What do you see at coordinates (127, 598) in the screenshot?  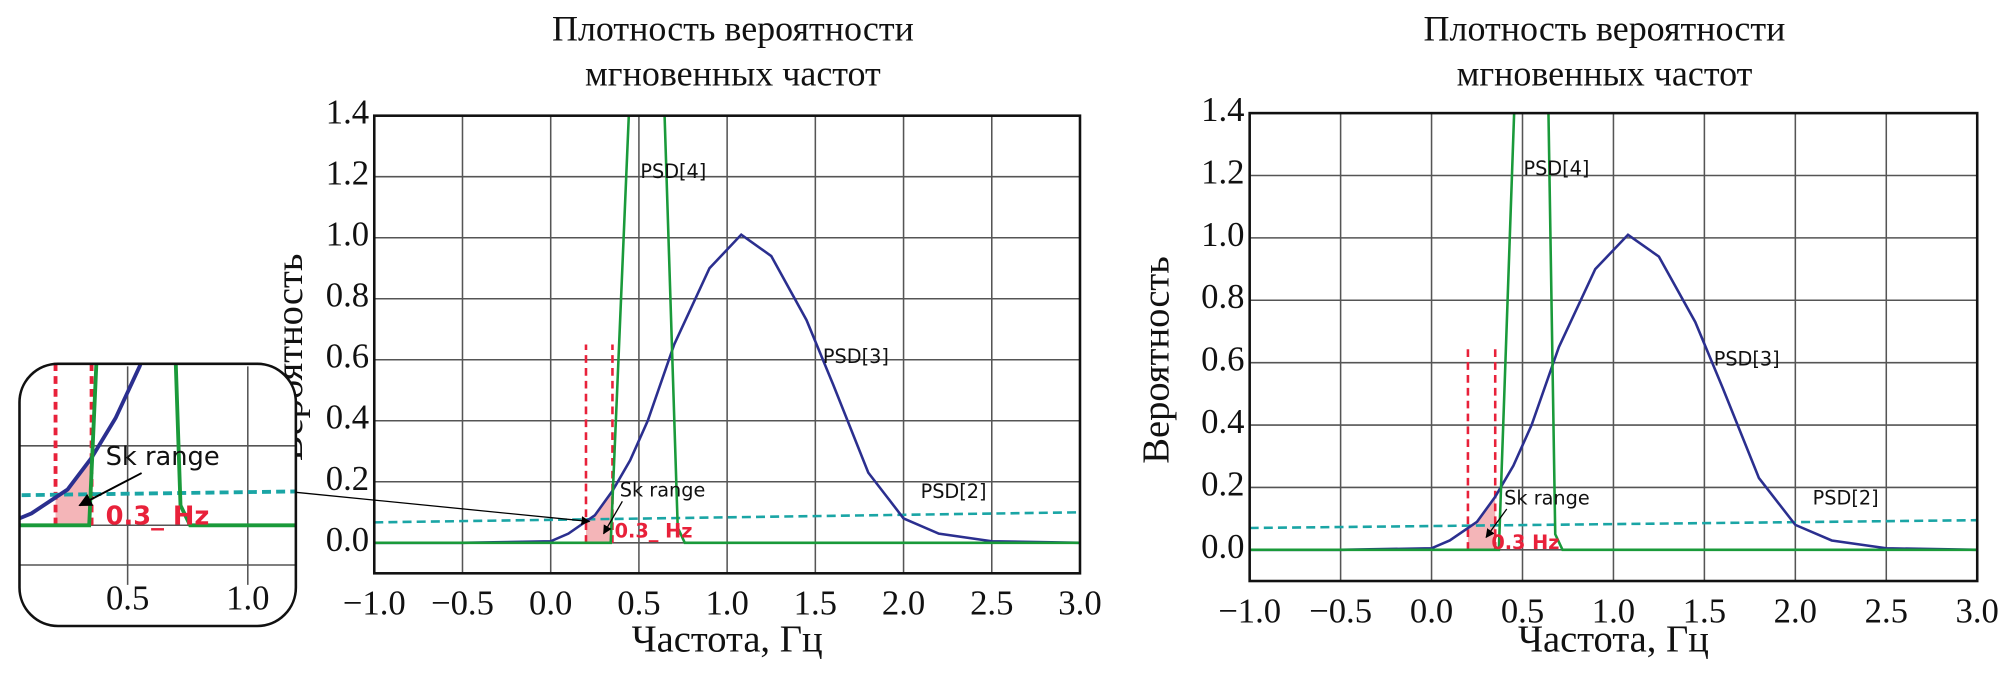 I see `inset-tick-label: 0.5` at bounding box center [127, 598].